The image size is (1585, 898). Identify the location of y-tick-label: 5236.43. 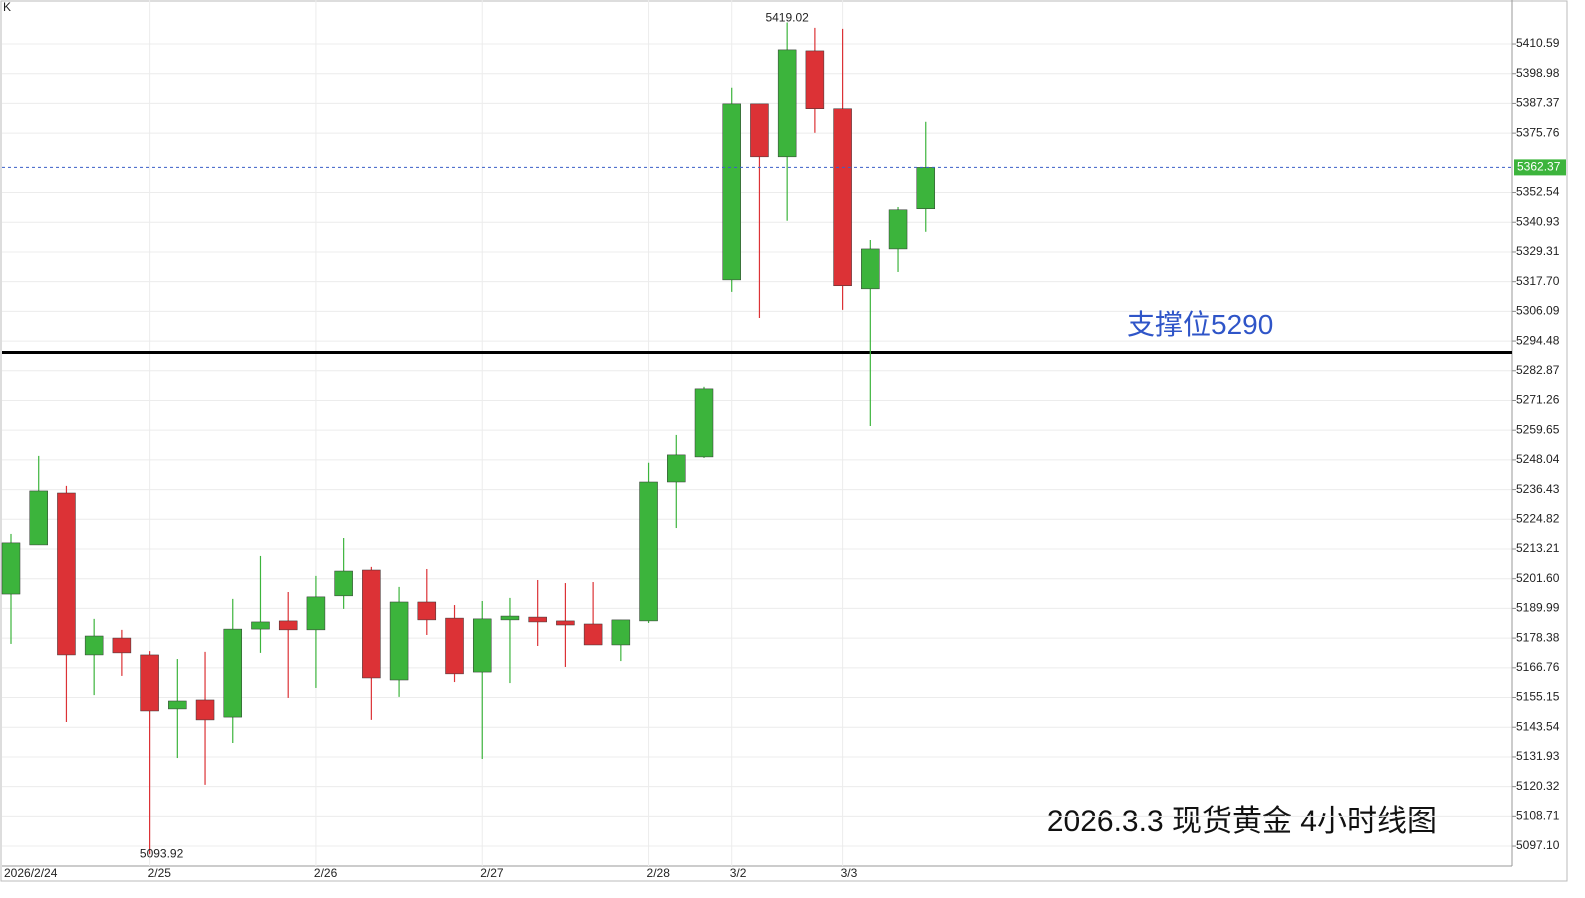
(1538, 489).